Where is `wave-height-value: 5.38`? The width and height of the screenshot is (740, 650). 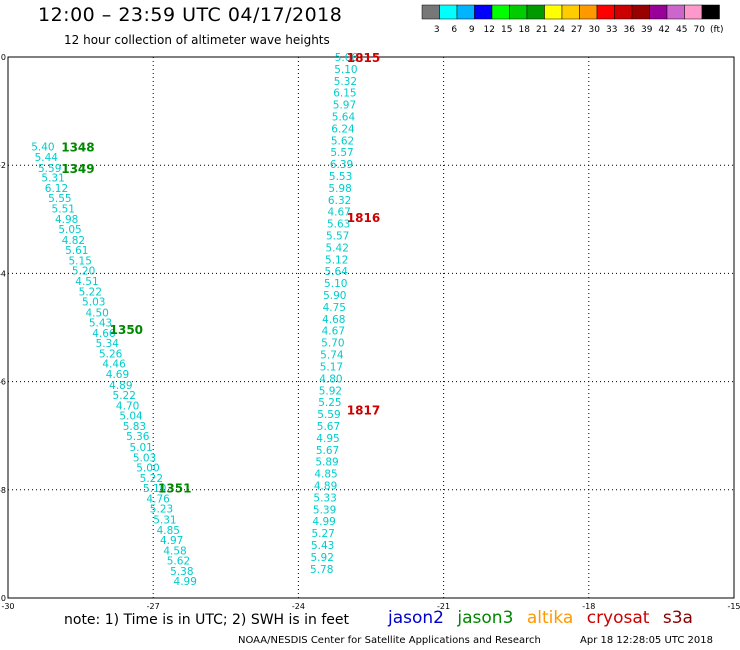 wave-height-value: 5.38 is located at coordinates (181, 572).